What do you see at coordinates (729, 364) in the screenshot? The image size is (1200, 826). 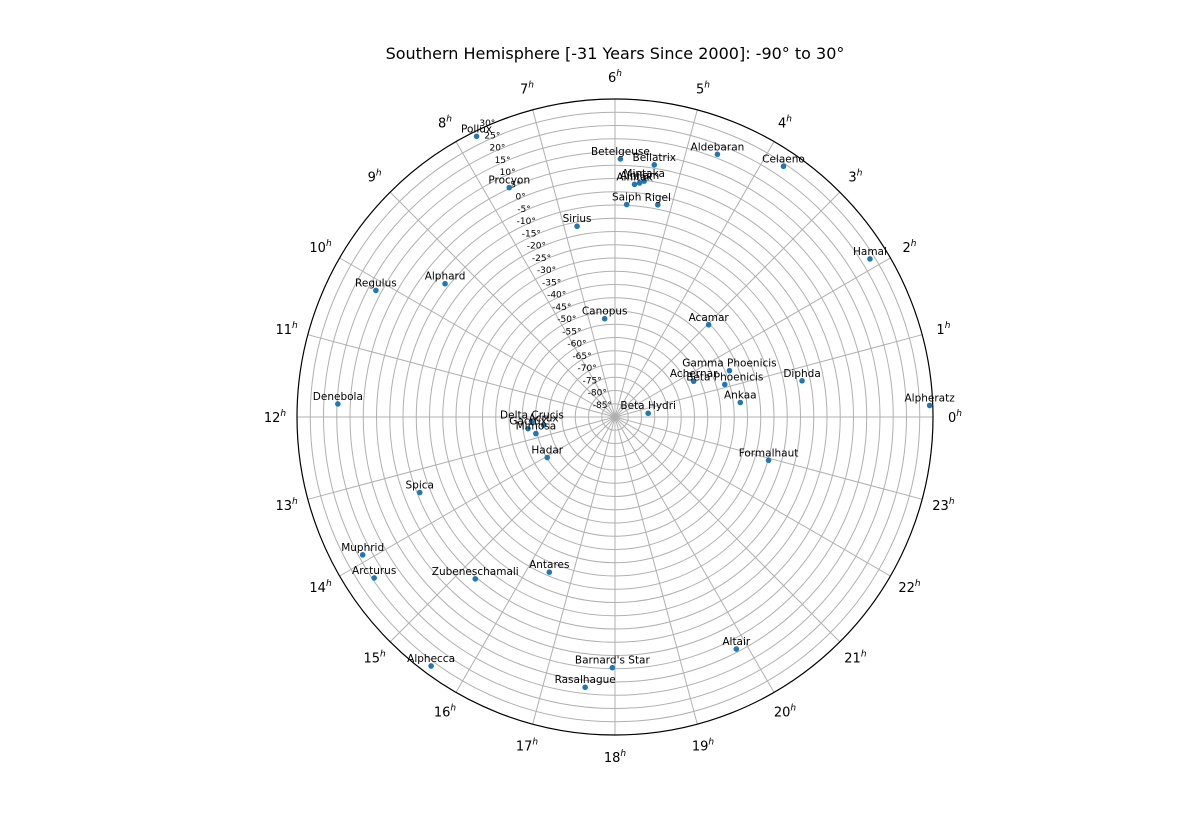 I see `star-label: Gamma Phoenicis` at bounding box center [729, 364].